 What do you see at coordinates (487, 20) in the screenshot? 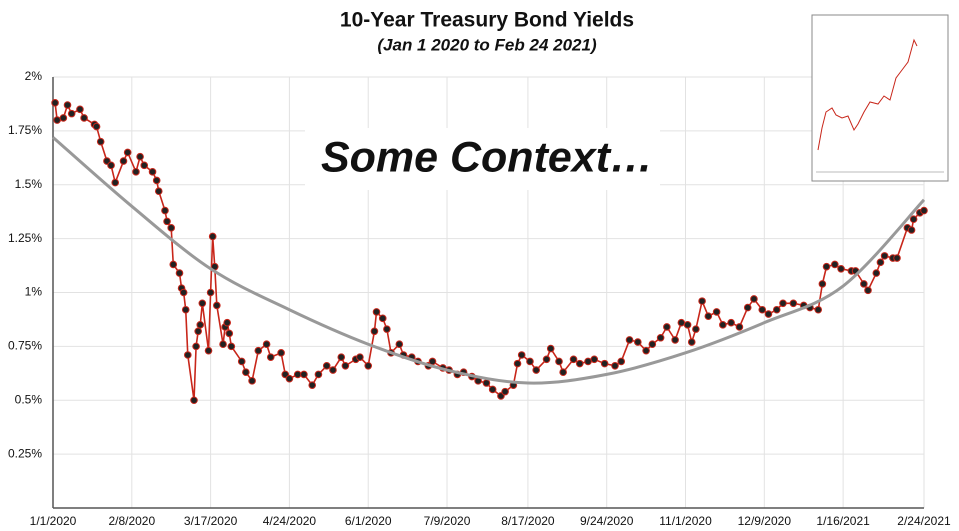
I see `chart-title: 10-Year Treasury Bond Yields` at bounding box center [487, 20].